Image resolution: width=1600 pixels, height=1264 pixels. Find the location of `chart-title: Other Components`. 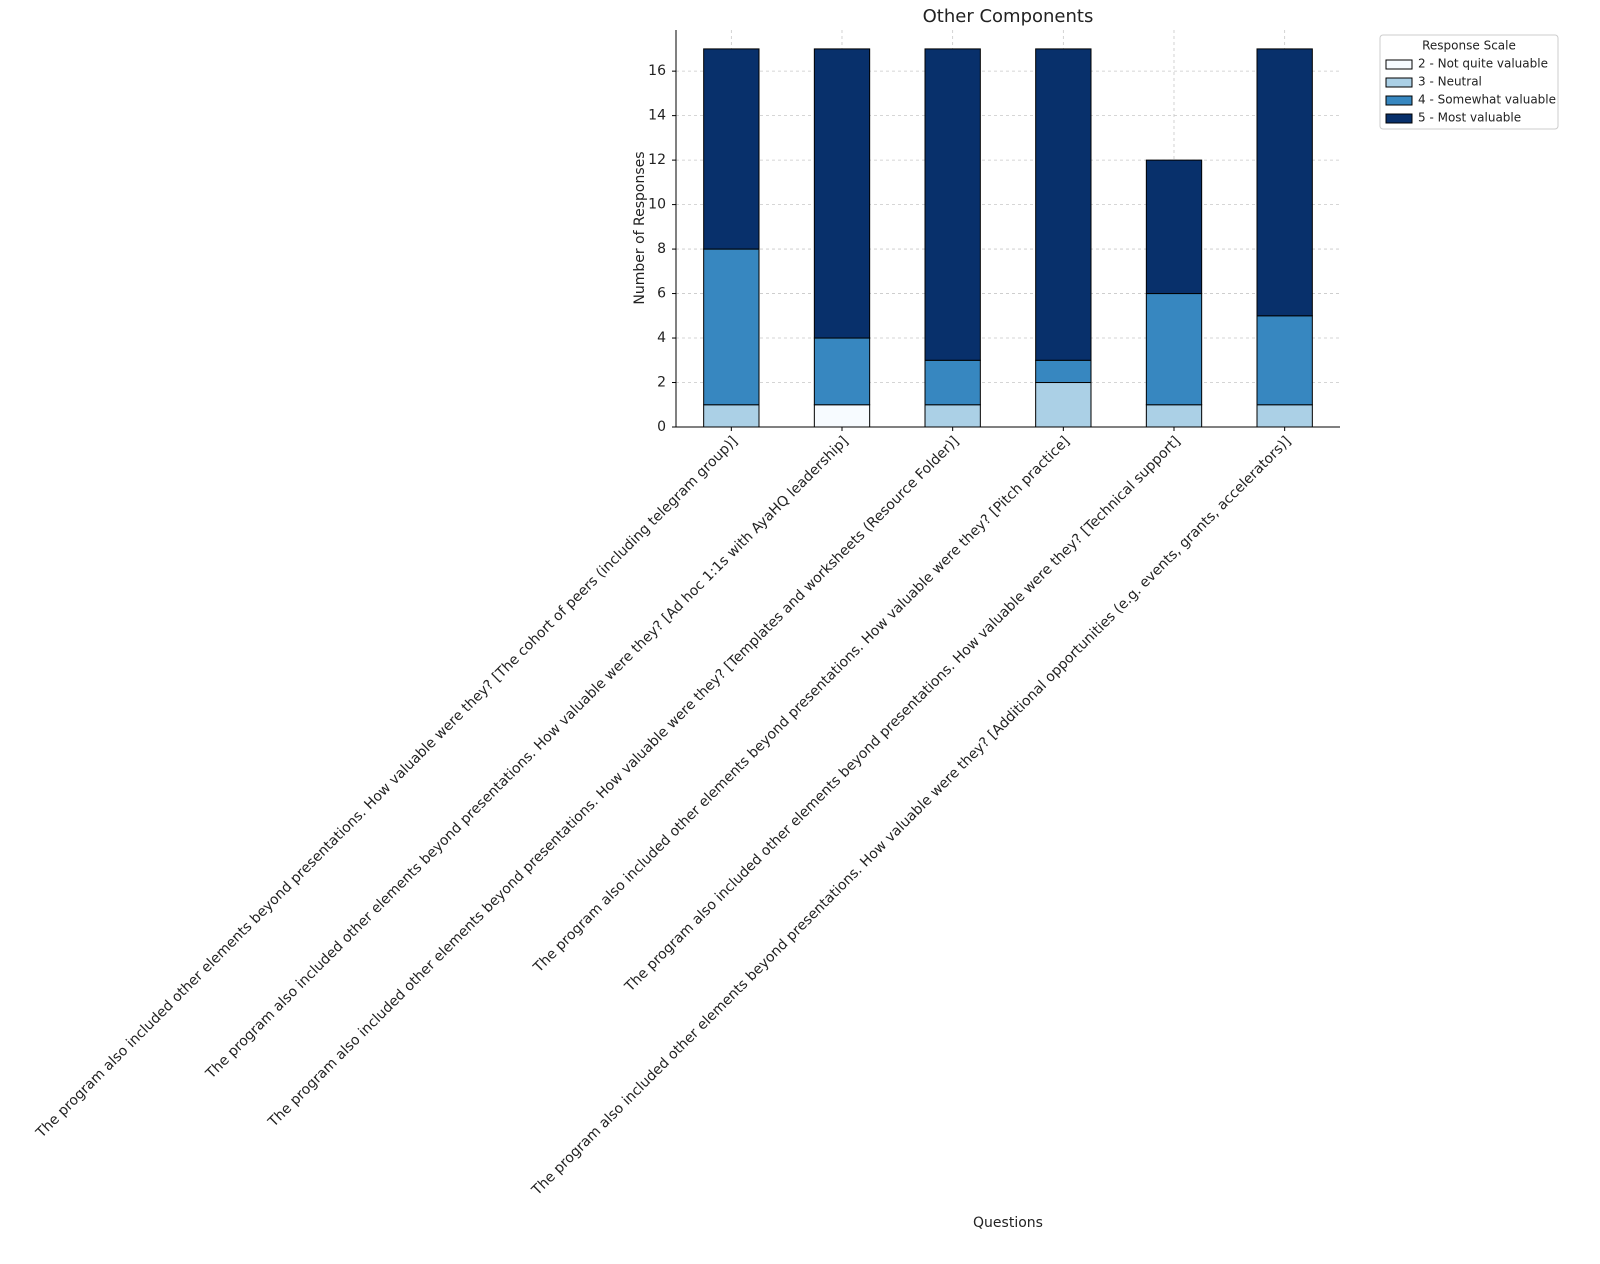

chart-title: Other Components is located at coordinates (1008, 16).